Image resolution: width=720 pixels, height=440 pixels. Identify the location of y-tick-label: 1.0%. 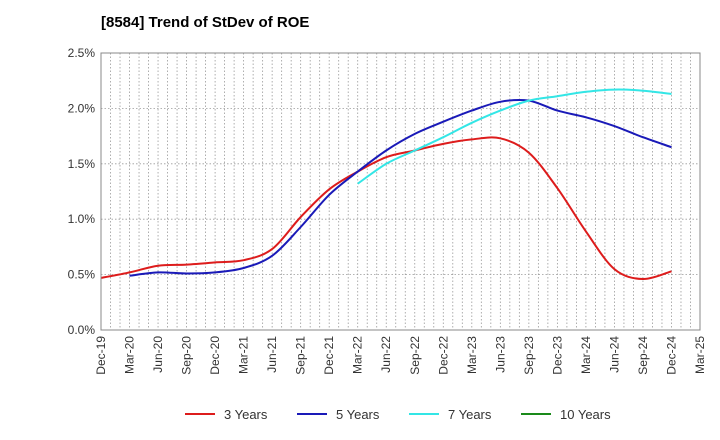
(82, 219).